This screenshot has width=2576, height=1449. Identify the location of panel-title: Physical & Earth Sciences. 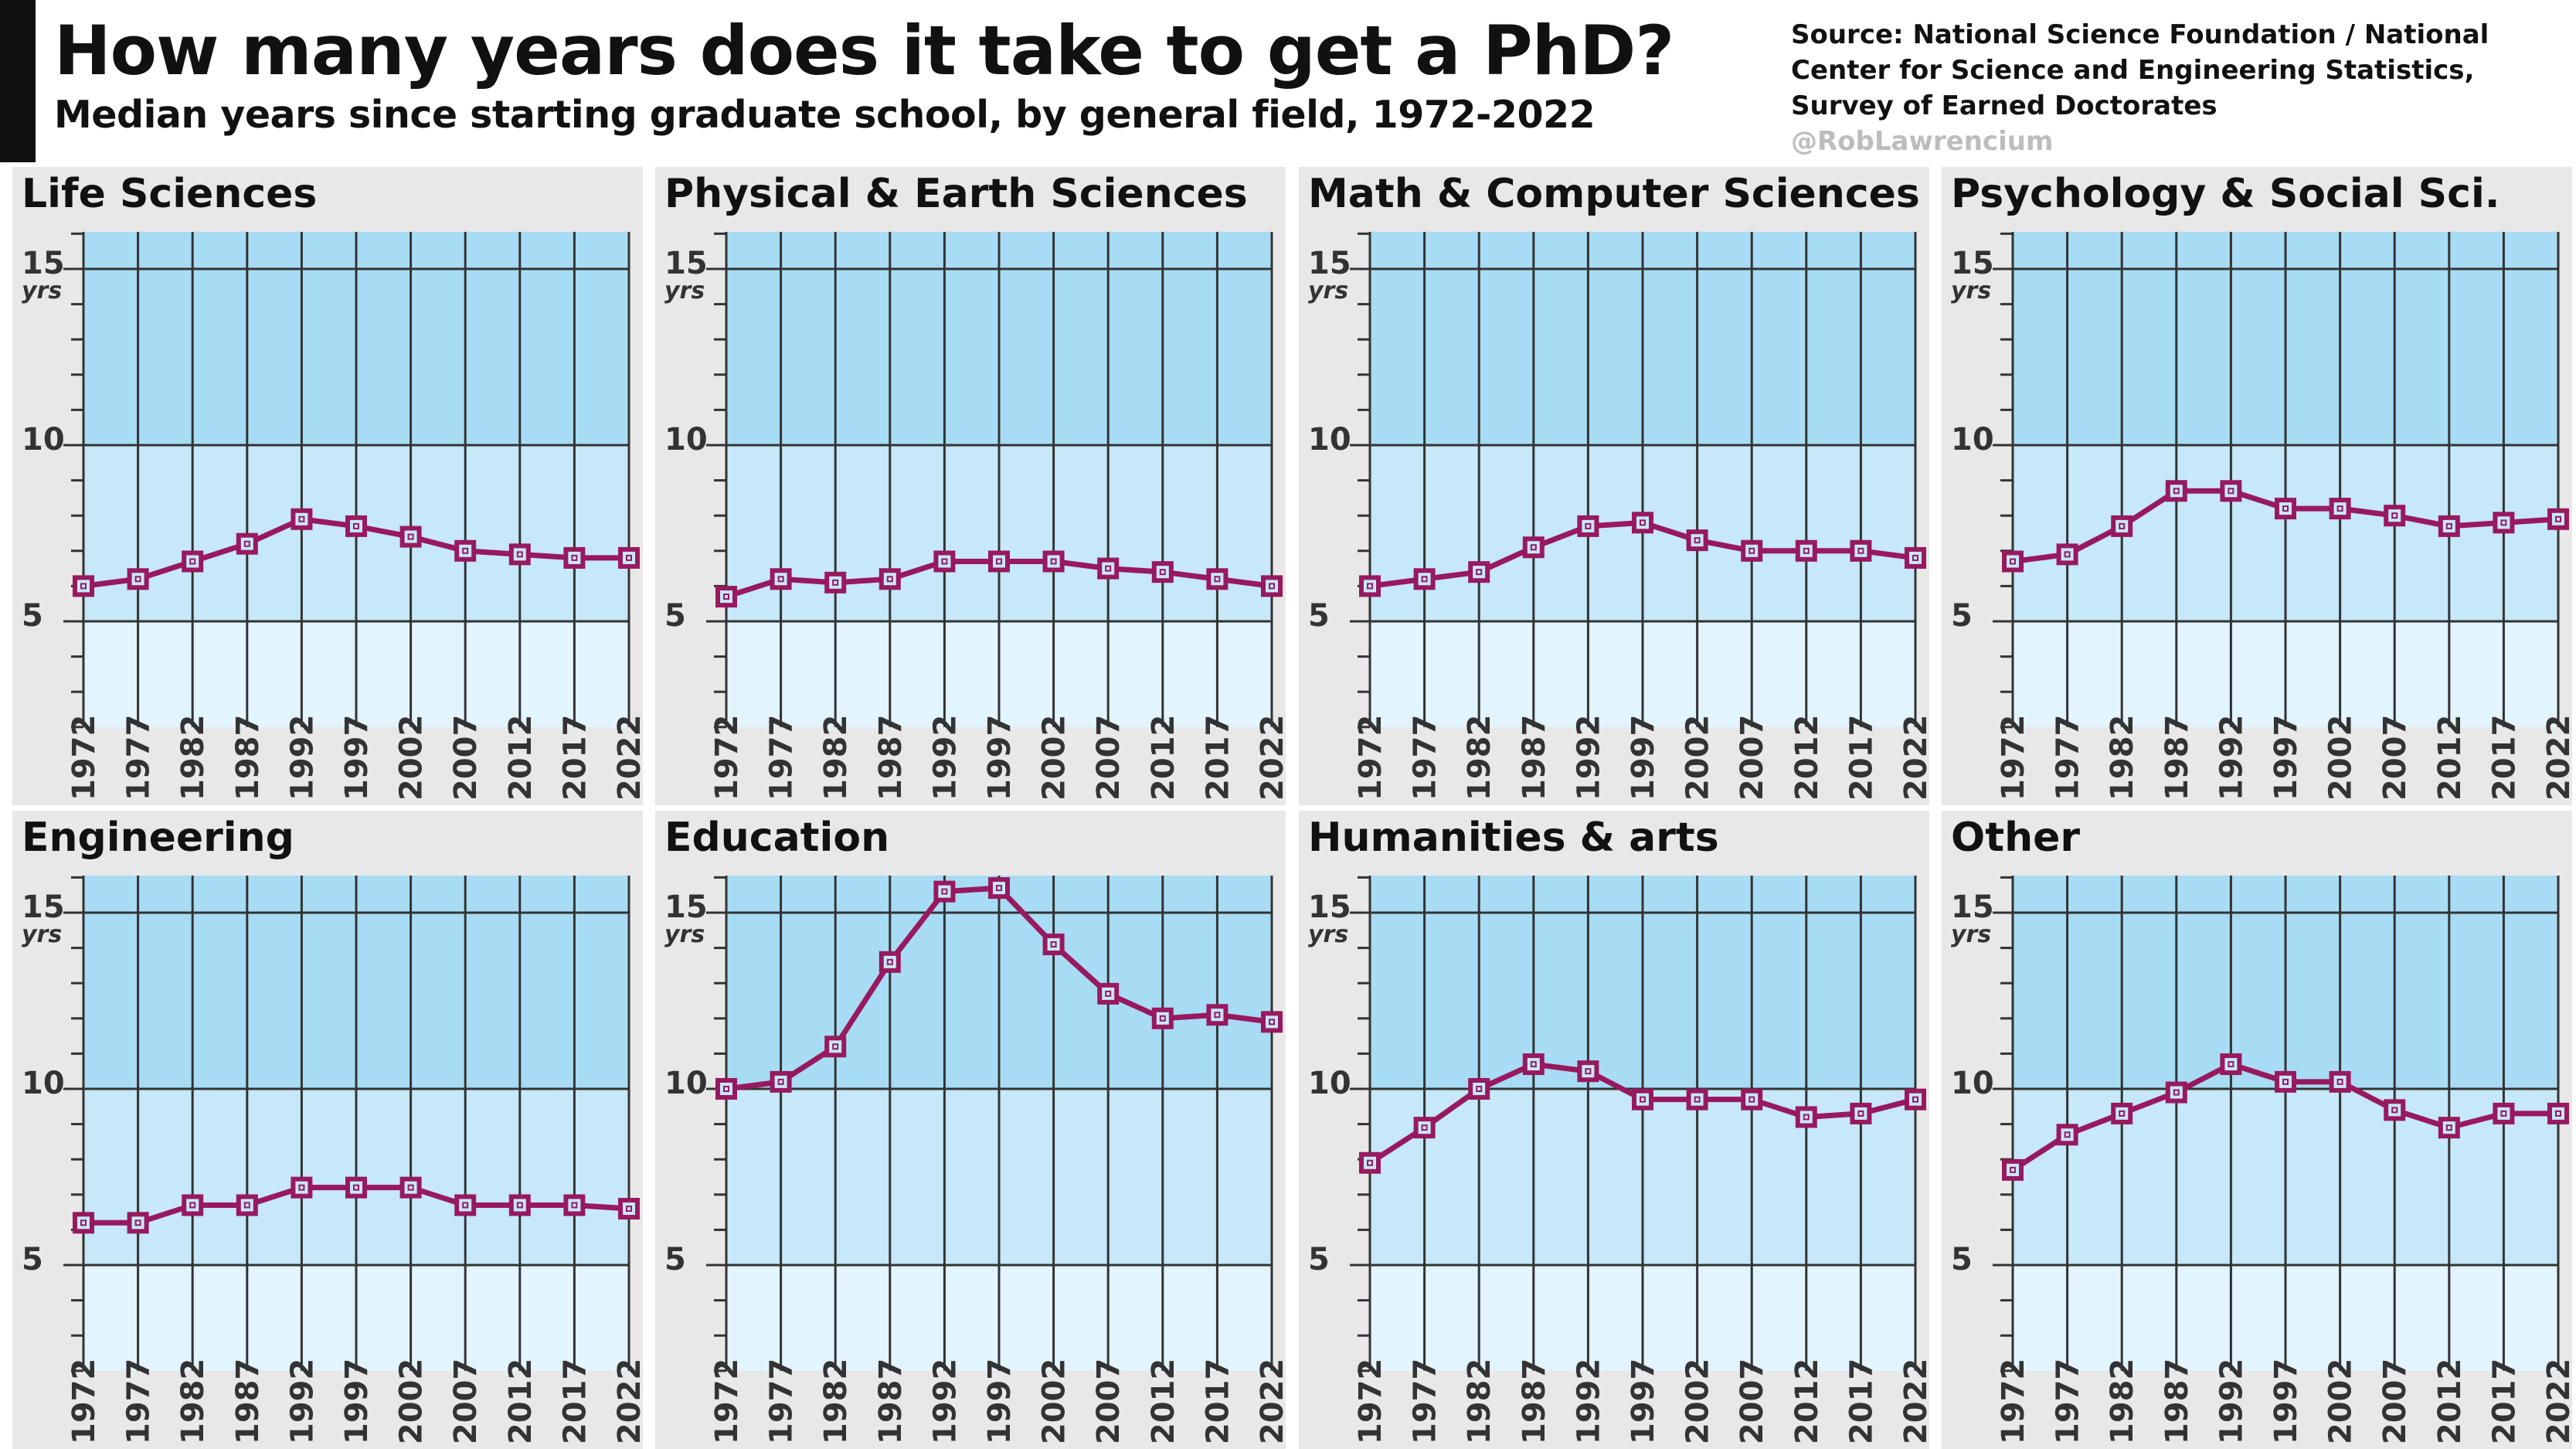
(956, 194).